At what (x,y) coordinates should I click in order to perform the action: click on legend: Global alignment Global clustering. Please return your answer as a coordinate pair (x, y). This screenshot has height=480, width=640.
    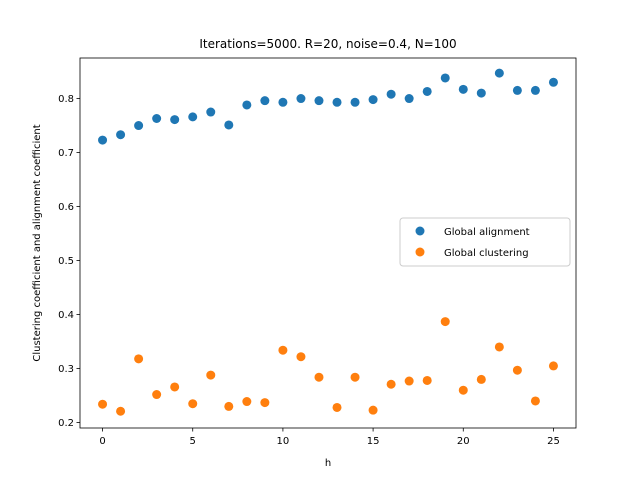
    Looking at the image, I should click on (485, 242).